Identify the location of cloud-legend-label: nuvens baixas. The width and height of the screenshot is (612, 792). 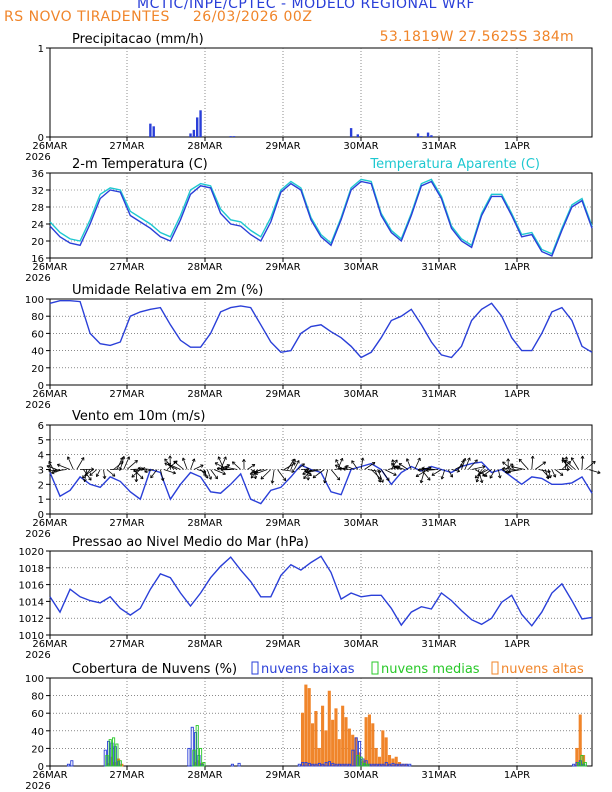
(308, 669).